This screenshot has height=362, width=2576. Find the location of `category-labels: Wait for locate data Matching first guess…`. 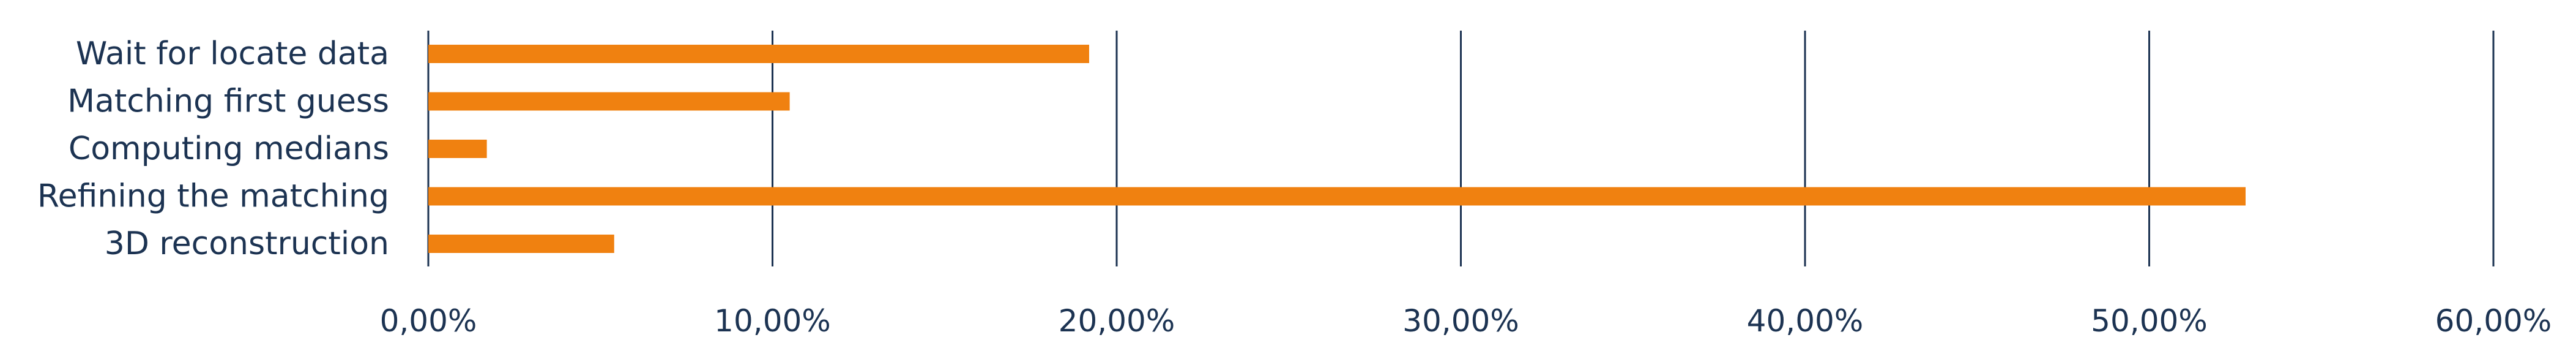

category-labels: Wait for locate data Matching first guess… is located at coordinates (213, 149).